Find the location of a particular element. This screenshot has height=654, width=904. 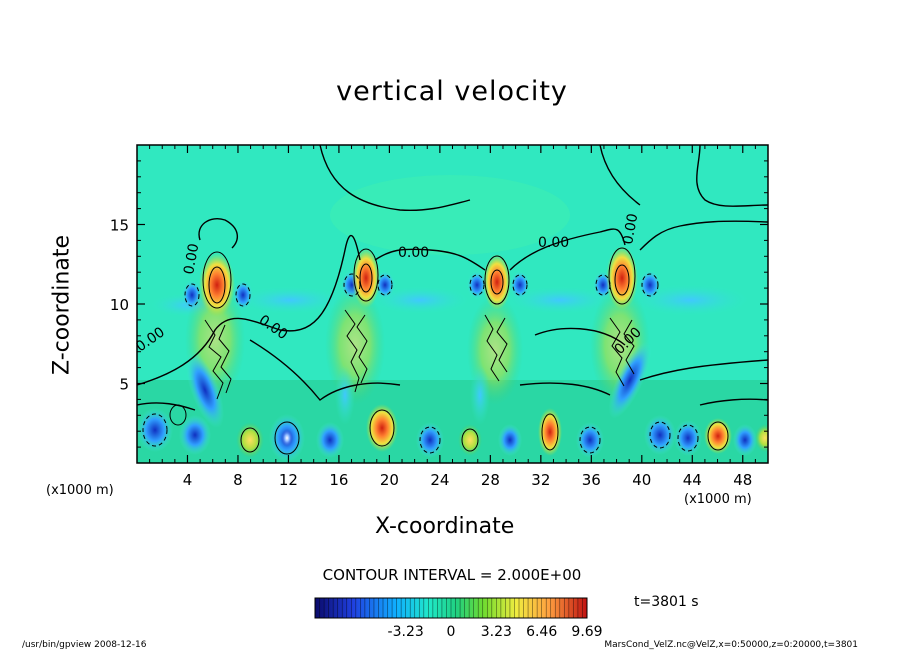

colorbar-tick-label: 3.23 is located at coordinates (496, 632).